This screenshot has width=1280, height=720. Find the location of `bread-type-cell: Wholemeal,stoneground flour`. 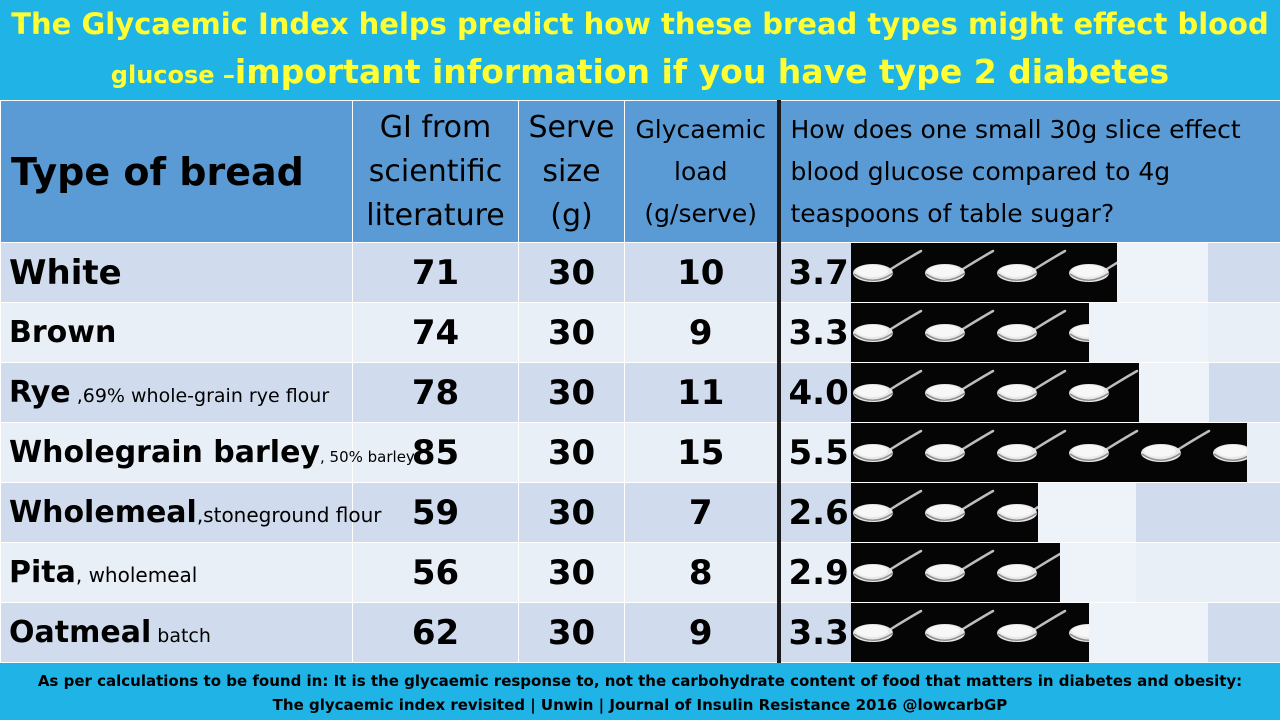

bread-type-cell: Wholemeal,stoneground flour is located at coordinates (191, 512).